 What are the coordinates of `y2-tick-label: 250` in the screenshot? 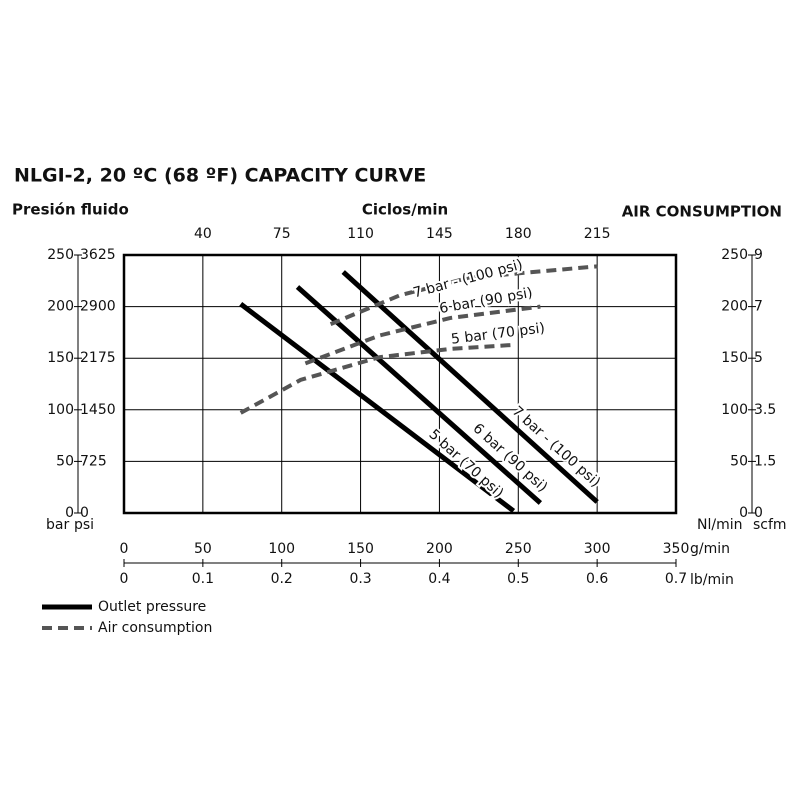 It's located at (734, 255).